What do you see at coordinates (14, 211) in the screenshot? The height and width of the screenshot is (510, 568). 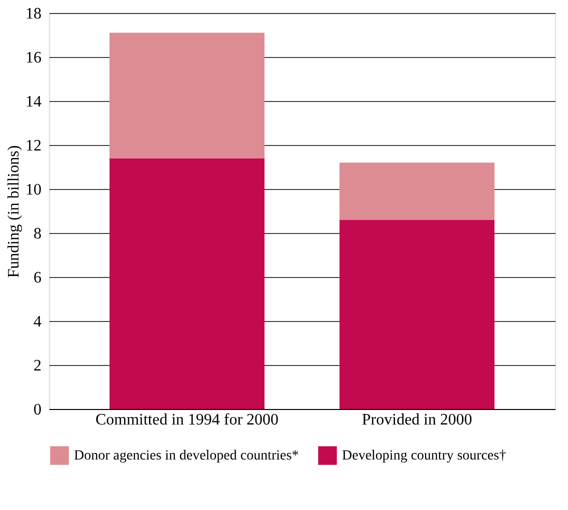 I see `y-axis-title: Funding (in billions)` at bounding box center [14, 211].